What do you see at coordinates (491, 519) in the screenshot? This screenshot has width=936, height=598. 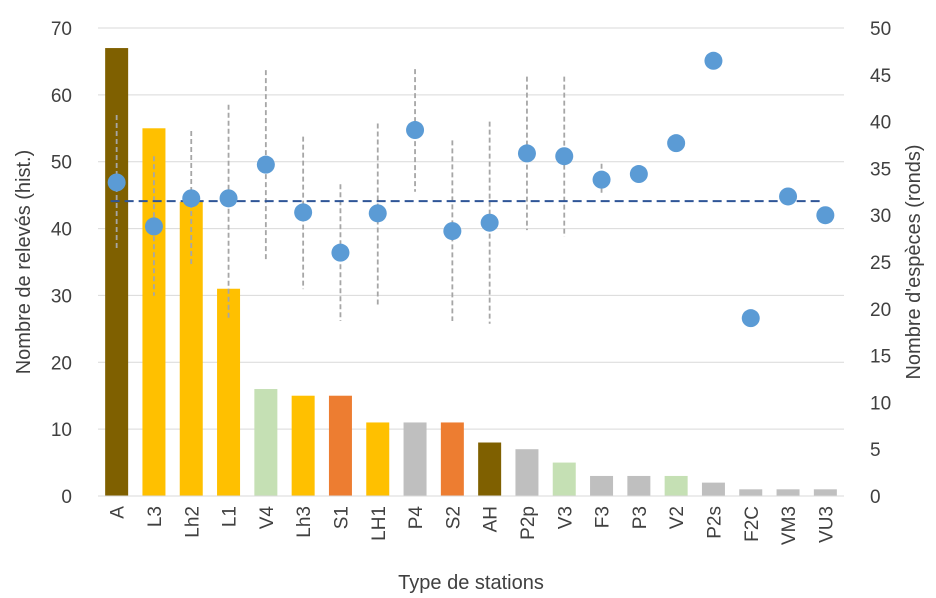 I see `x-tick-label: AH` at bounding box center [491, 519].